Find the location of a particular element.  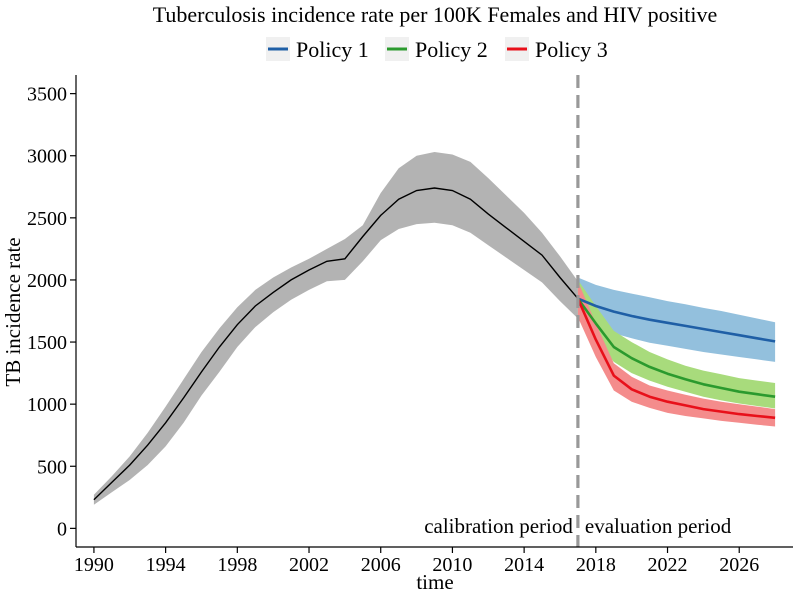

policy-2-band is located at coordinates (676, 344).